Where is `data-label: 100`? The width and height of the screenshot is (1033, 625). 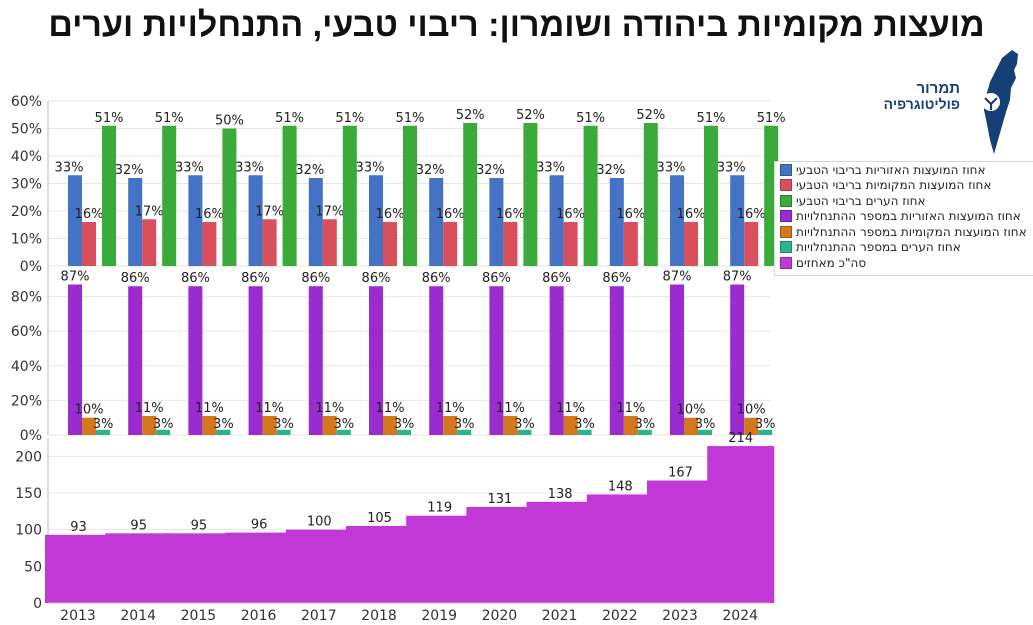 data-label: 100 is located at coordinates (319, 522).